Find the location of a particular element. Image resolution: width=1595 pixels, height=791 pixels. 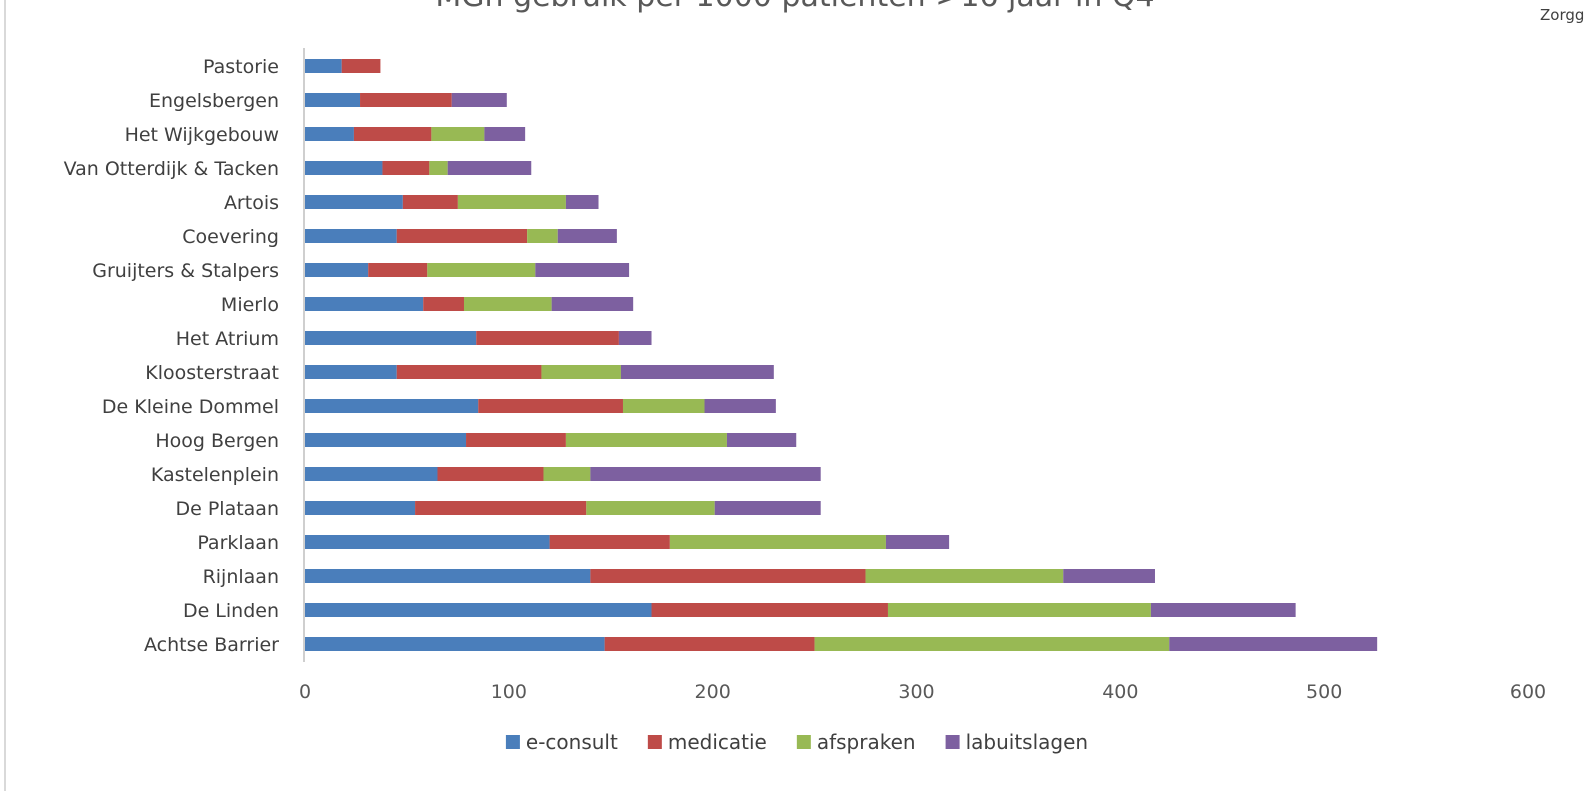

x-tick-label: 600 is located at coordinates (1528, 692).